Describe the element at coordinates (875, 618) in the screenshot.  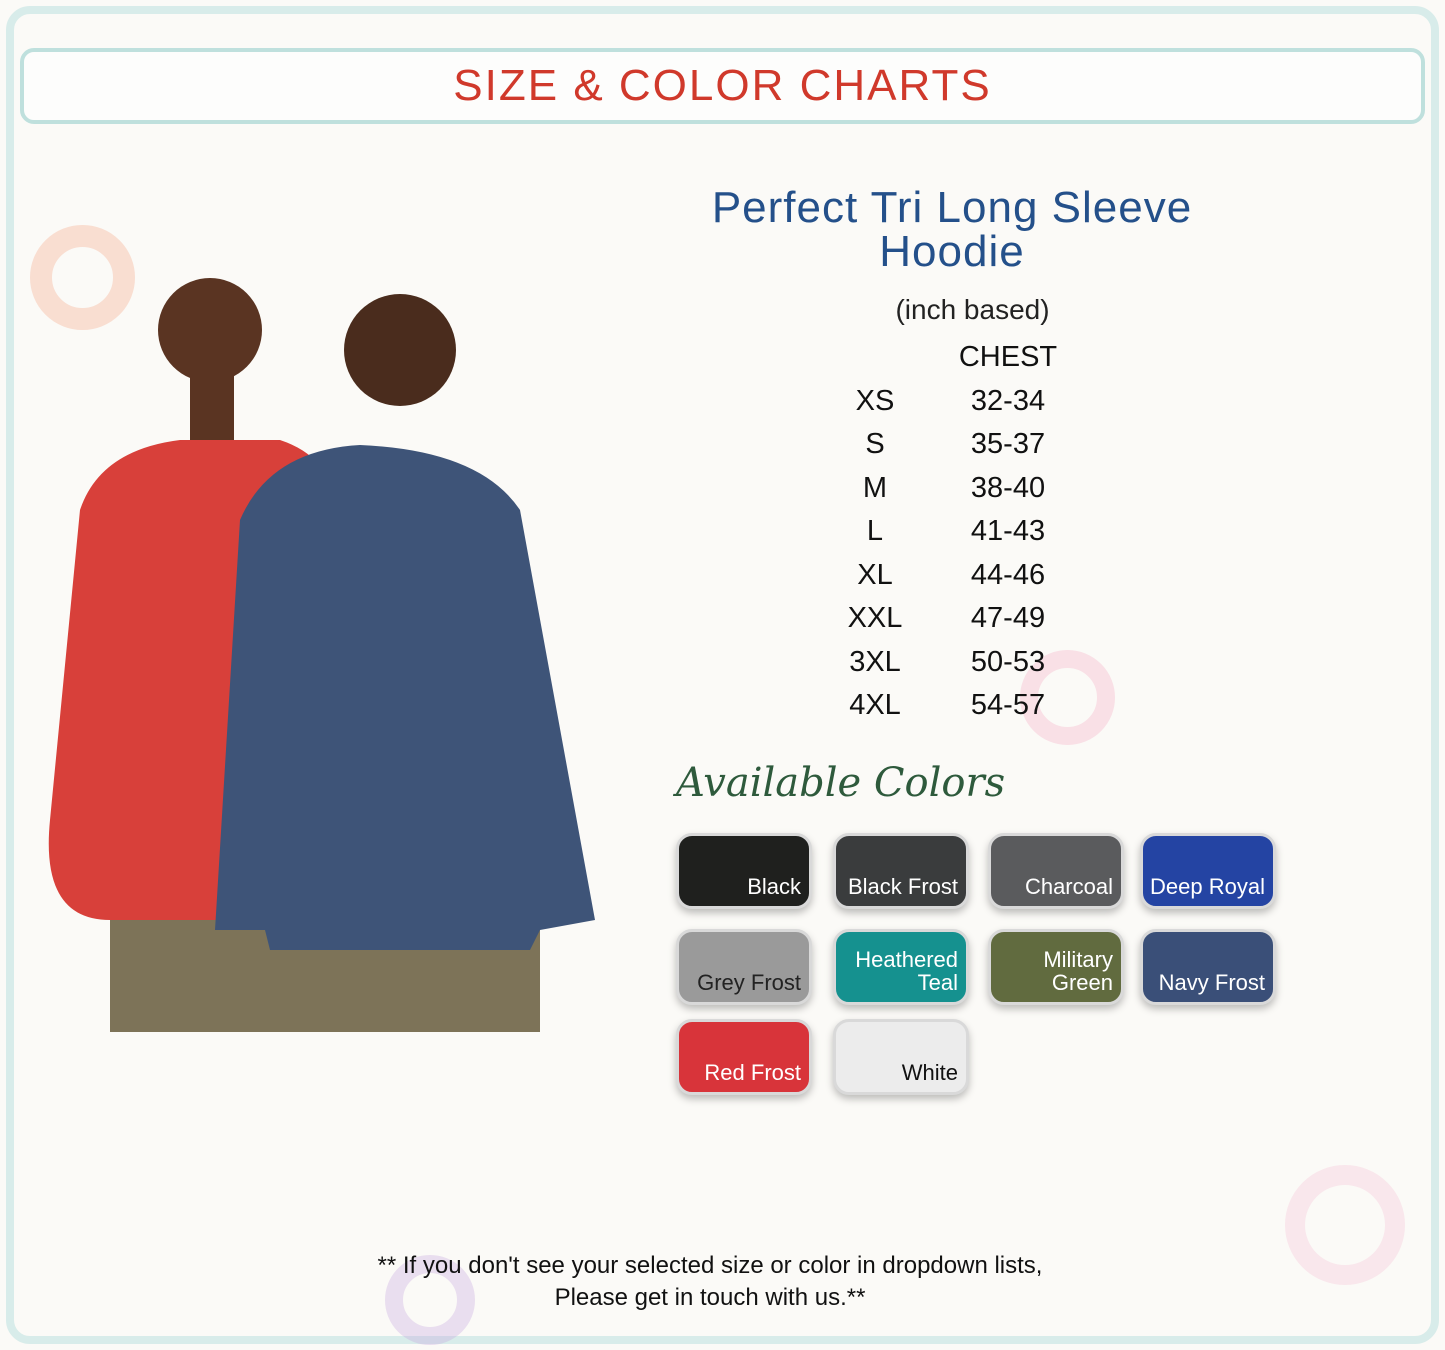
I see `size-label: XXL` at that location.